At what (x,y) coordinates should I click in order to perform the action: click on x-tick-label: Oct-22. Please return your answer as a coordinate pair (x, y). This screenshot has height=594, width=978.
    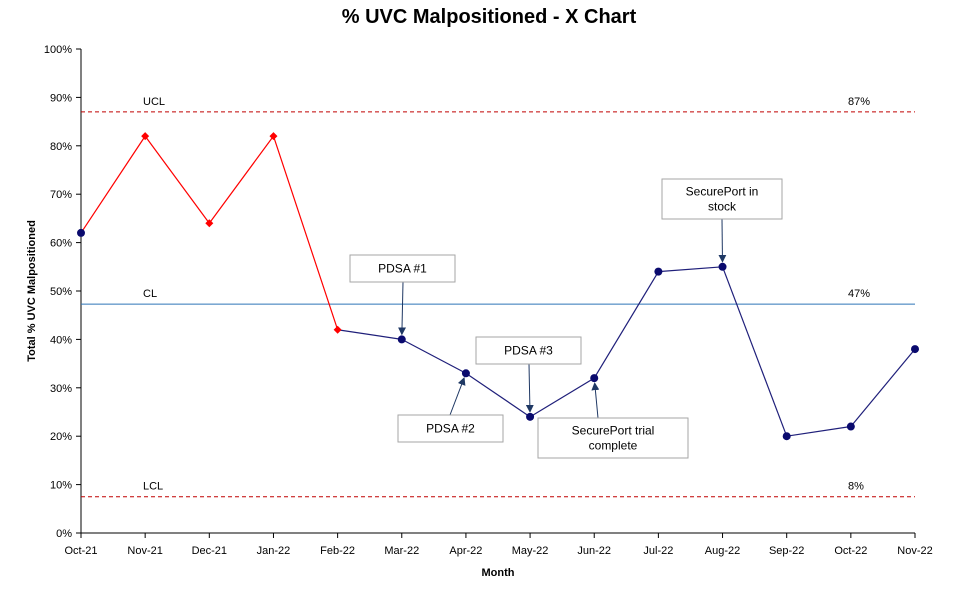
    Looking at the image, I should click on (850, 551).